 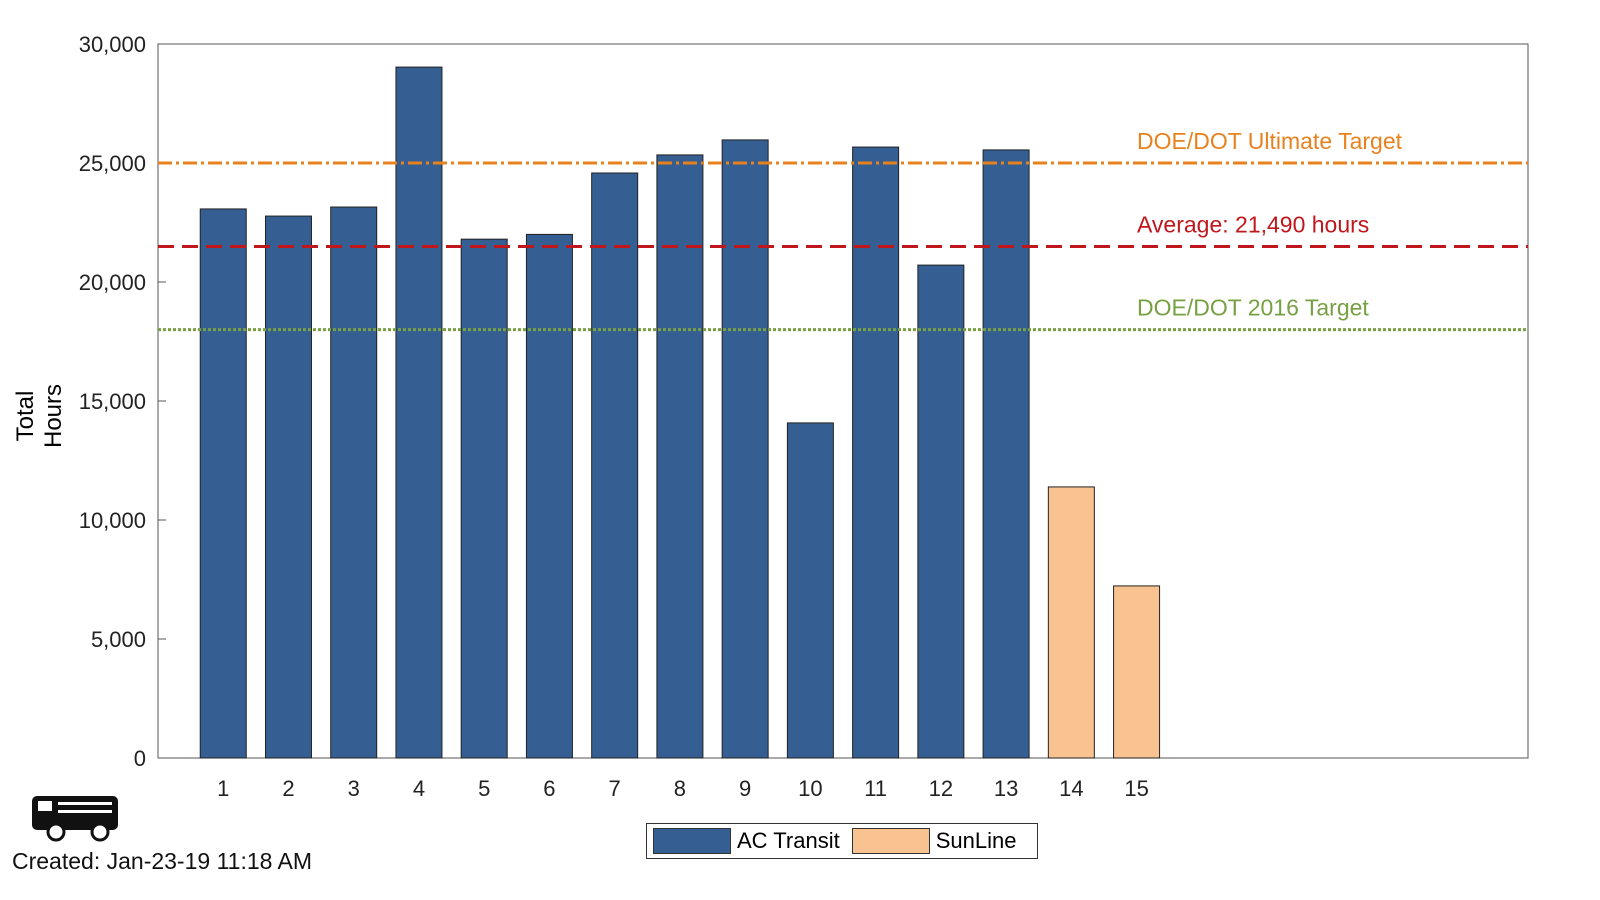 What do you see at coordinates (419, 788) in the screenshot?
I see `x-tick-label: 4` at bounding box center [419, 788].